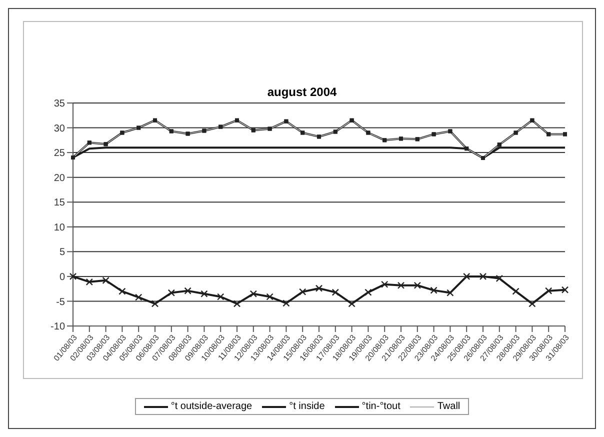  I want to click on y-tick-label: 35, so click(60, 104).